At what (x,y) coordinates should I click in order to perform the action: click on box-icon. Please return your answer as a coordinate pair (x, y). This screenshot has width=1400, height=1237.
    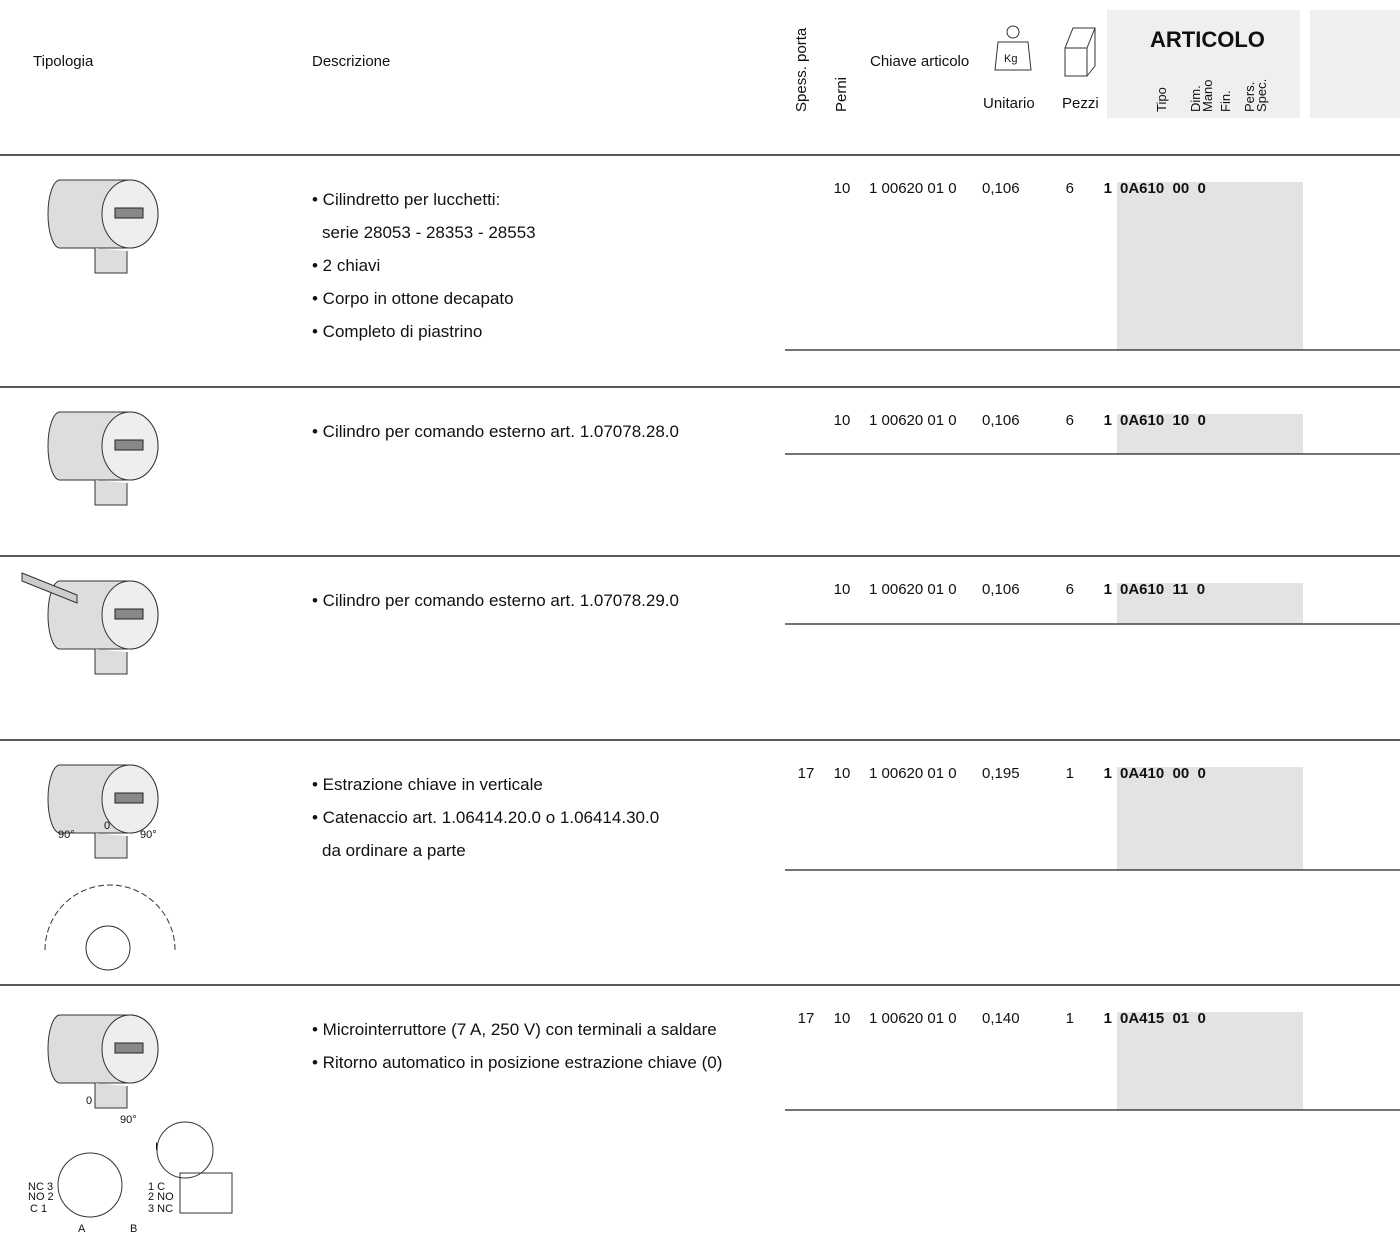
    Looking at the image, I should click on (1080, 52).